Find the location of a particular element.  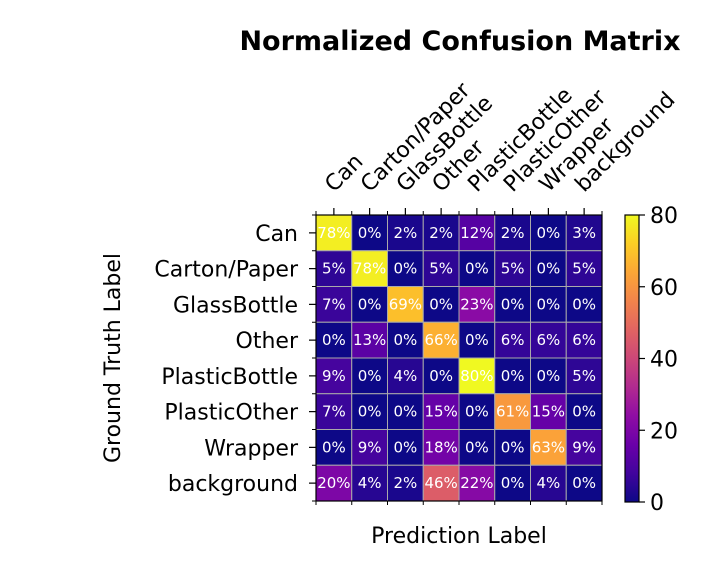

colorbar-tick-label: 20 is located at coordinates (664, 431).